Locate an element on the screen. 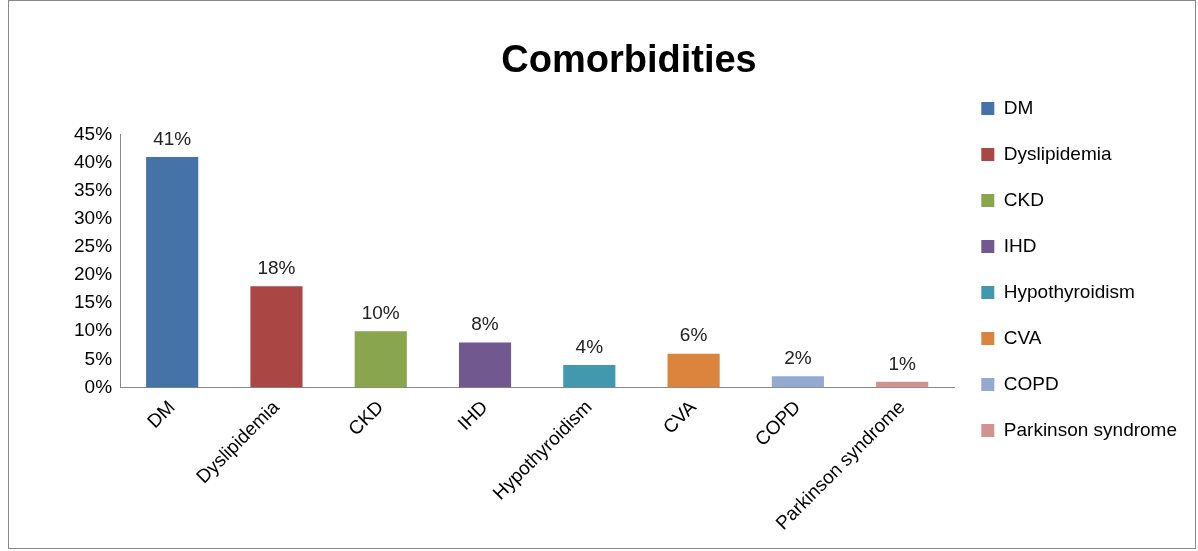  data-label: 41% is located at coordinates (172, 138).